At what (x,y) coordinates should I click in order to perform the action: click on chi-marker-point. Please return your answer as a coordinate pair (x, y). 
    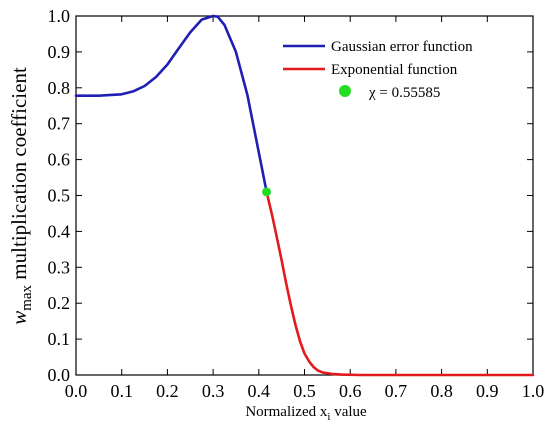
    Looking at the image, I should click on (267, 192).